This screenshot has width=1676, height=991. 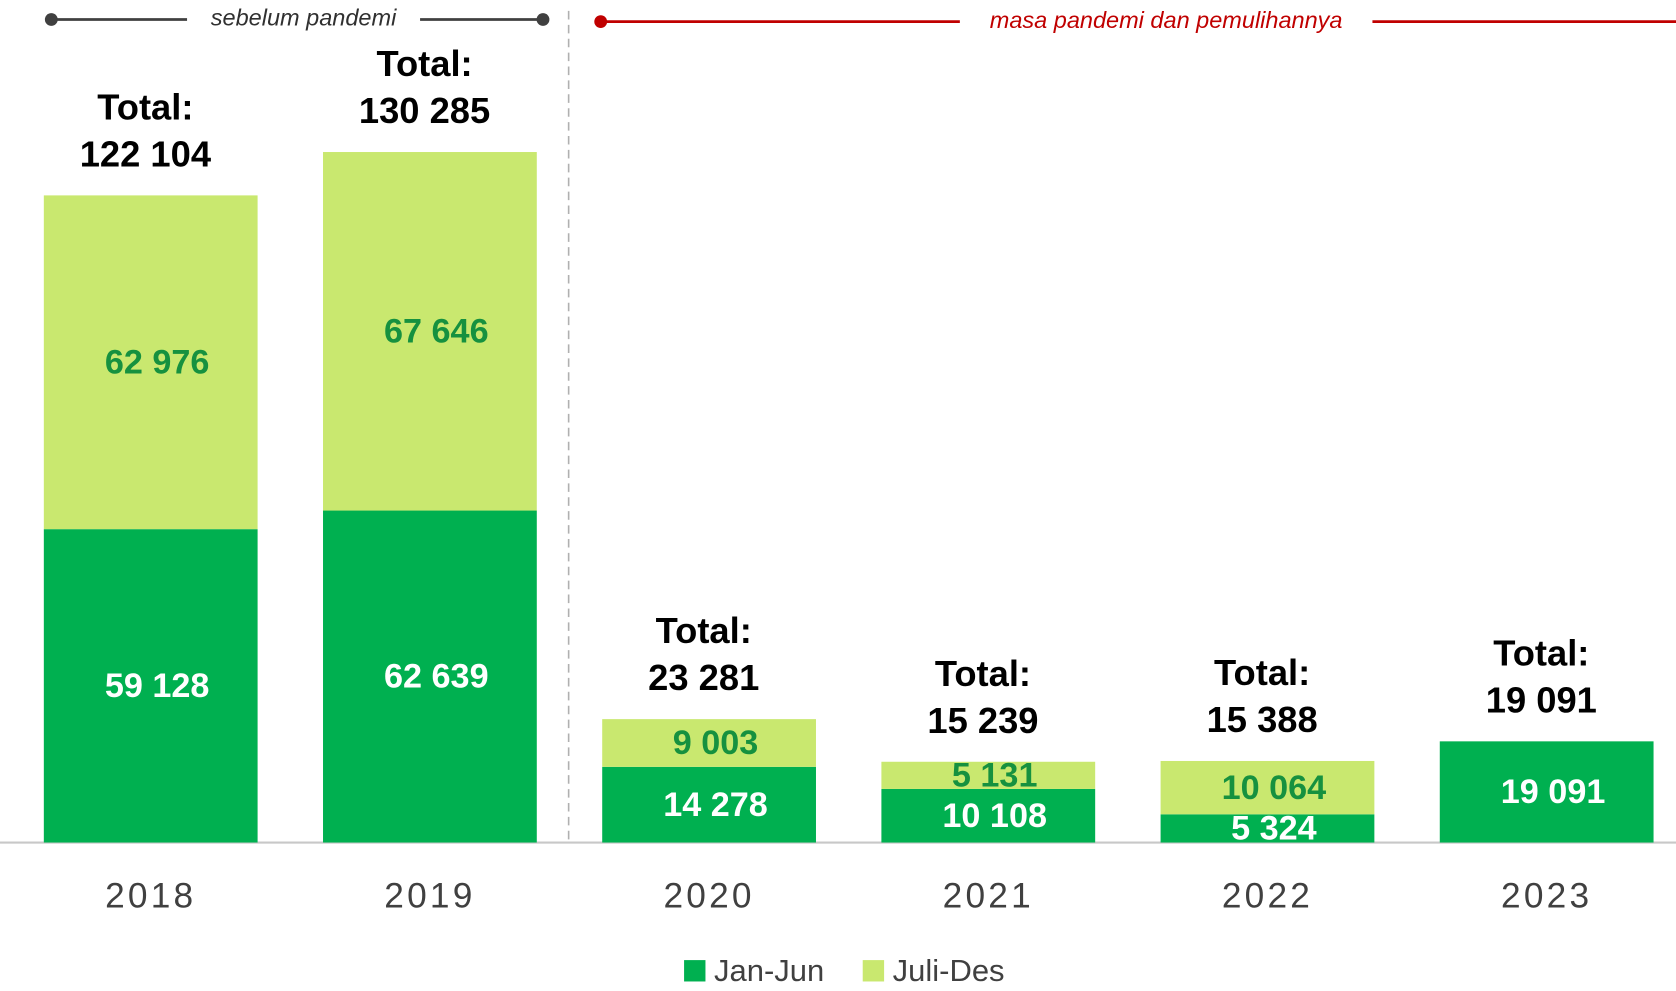 I want to click on value-label: 5 131, so click(x=995, y=776).